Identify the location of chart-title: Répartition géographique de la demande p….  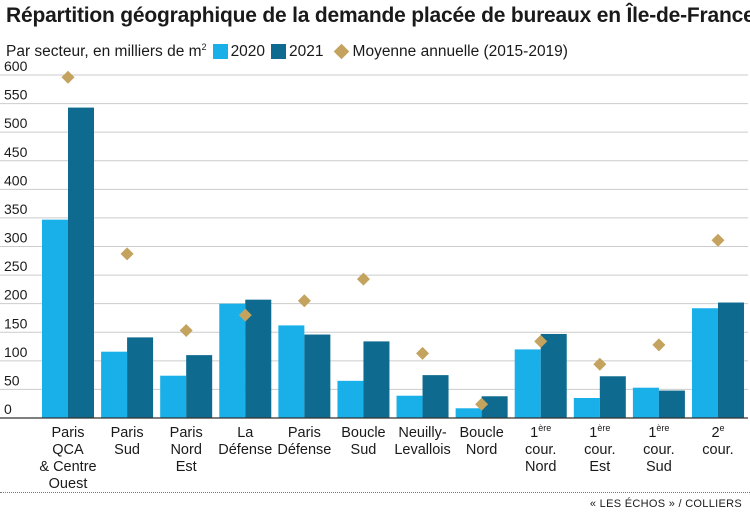
(378, 15).